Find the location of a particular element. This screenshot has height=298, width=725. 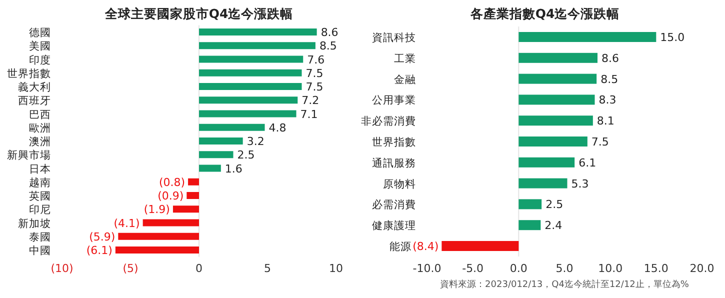

data-label: (1.9) is located at coordinates (157, 209).